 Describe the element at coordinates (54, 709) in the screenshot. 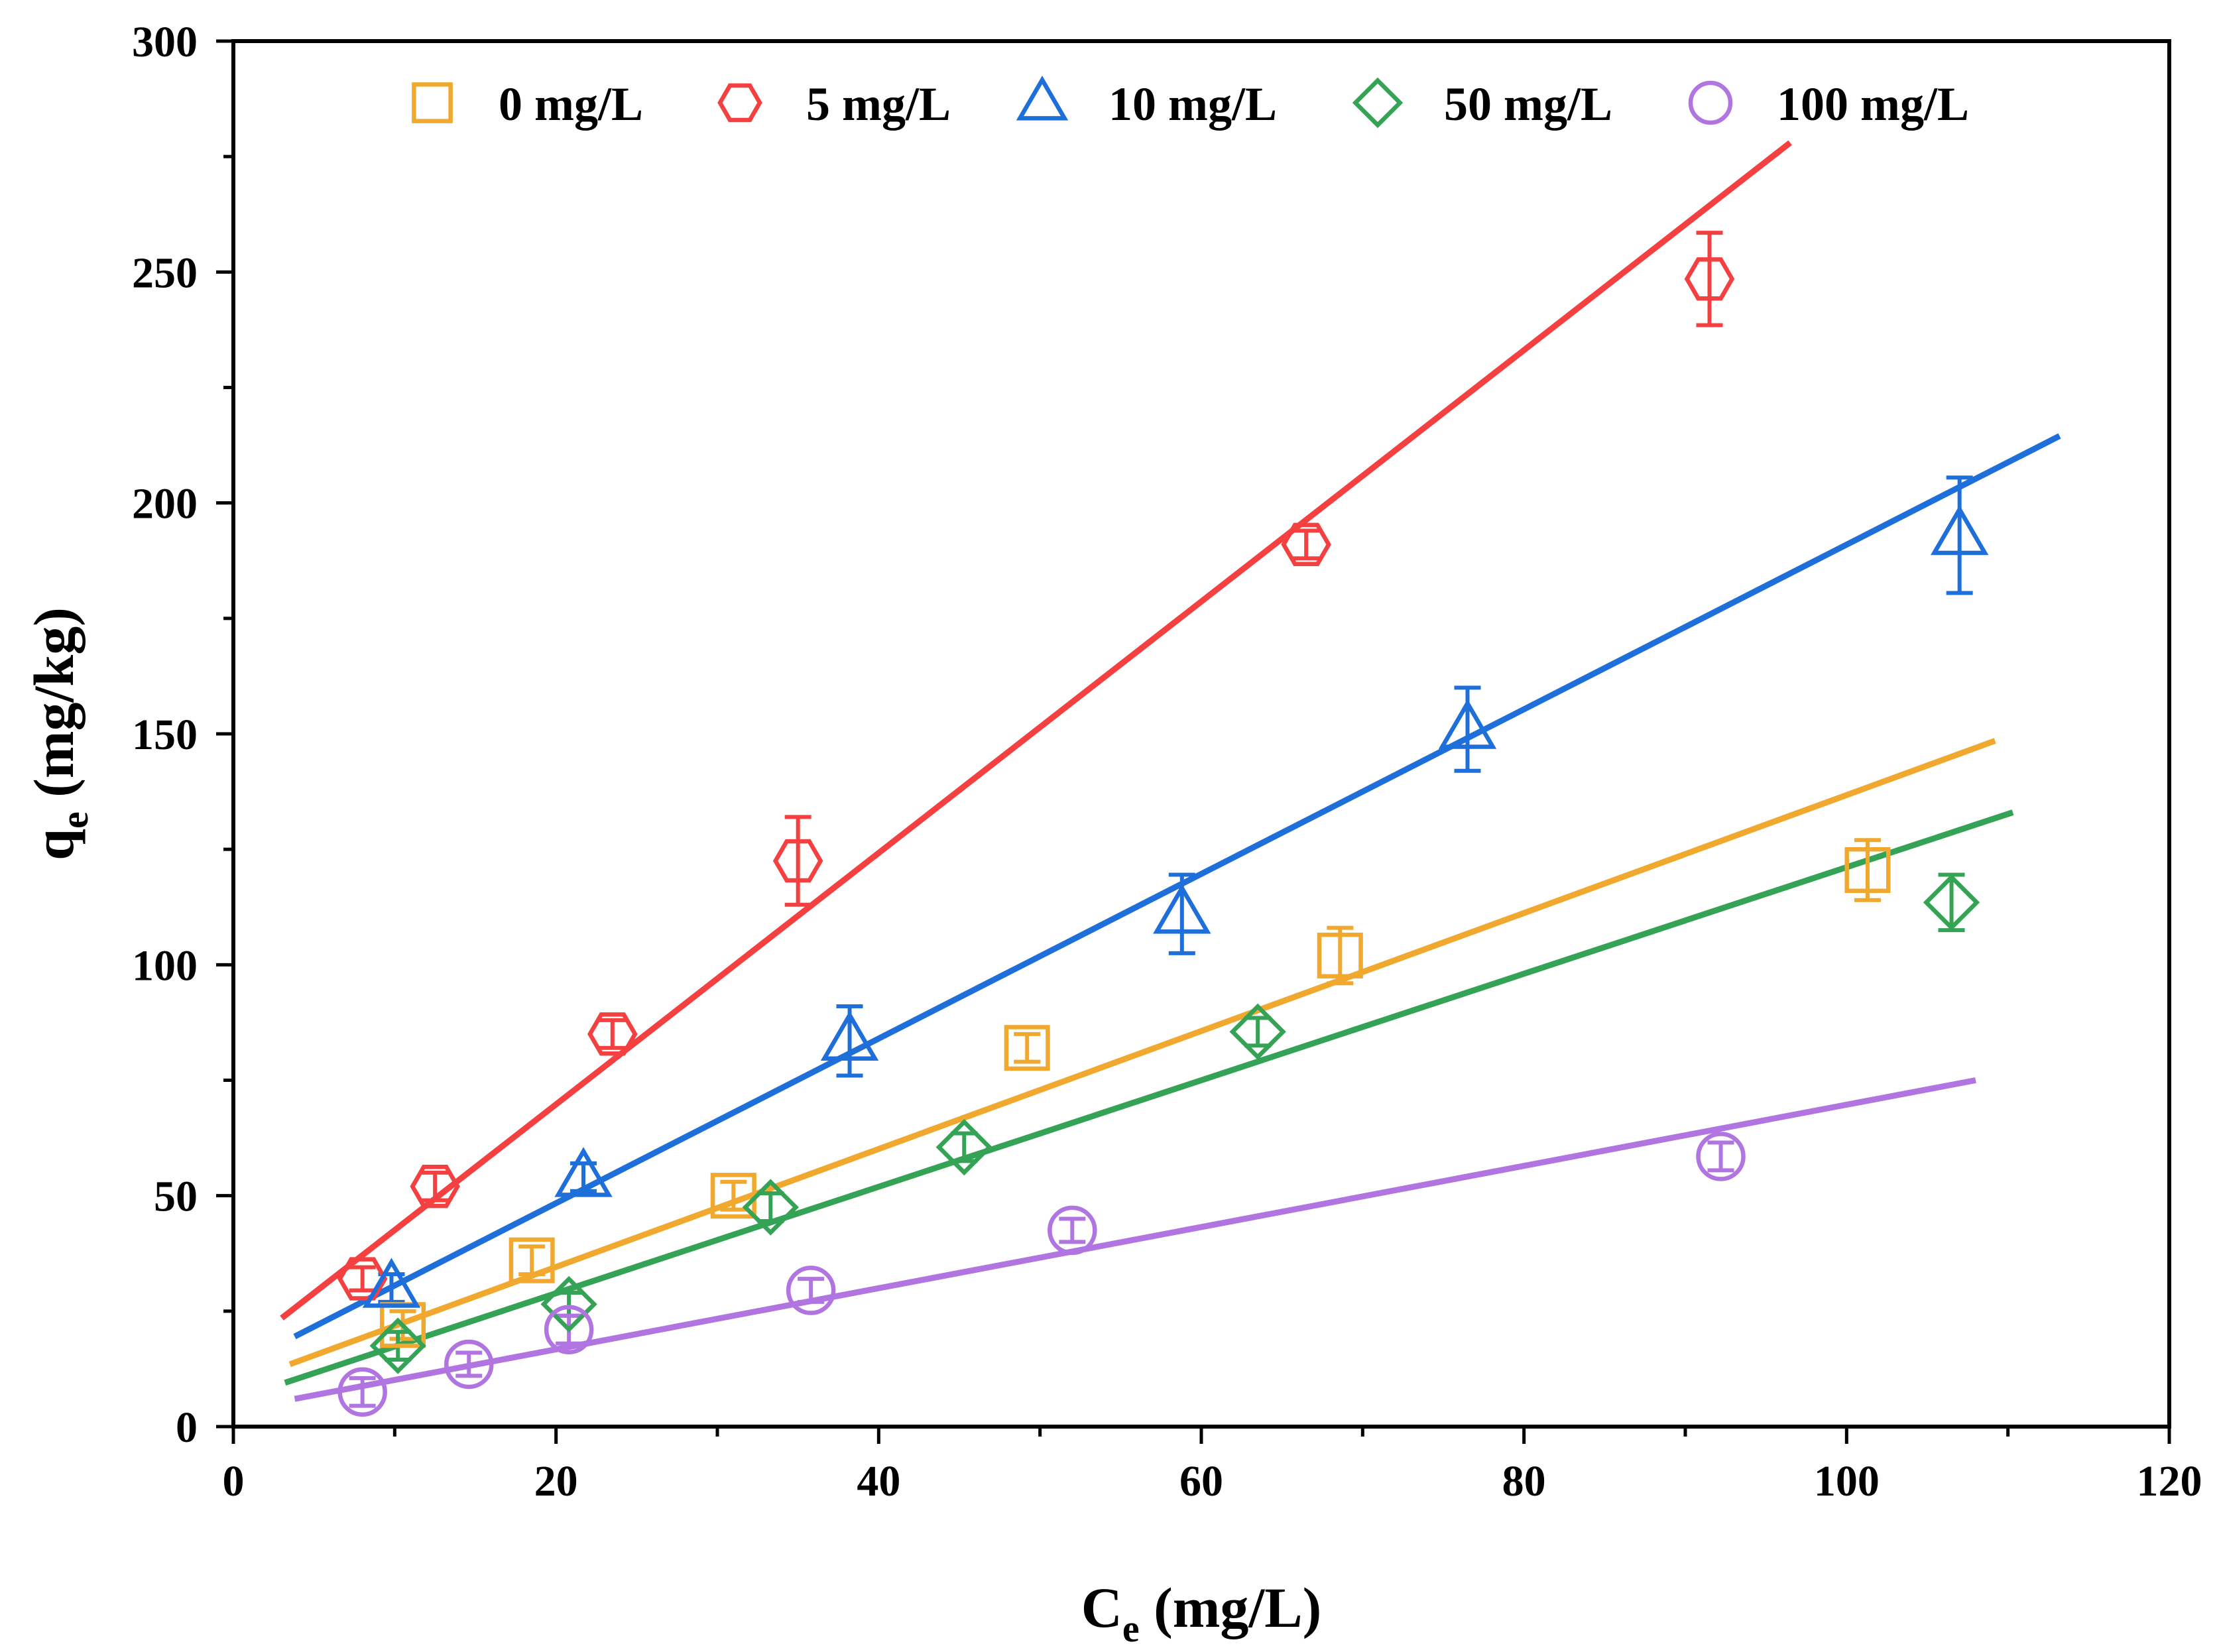

I see `y-axis-title-unit: (mg/kg)` at that location.